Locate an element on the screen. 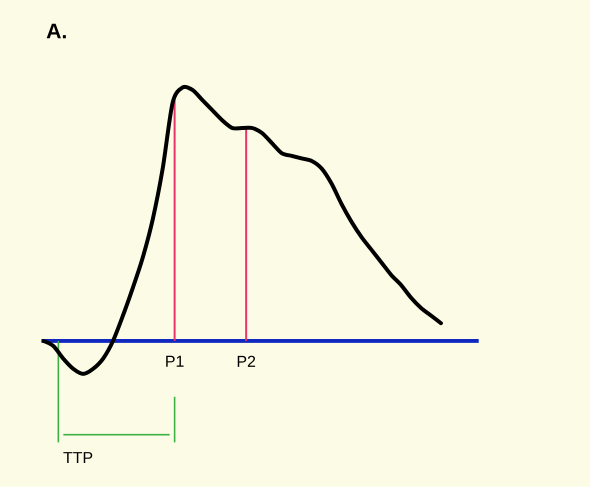  chart-title: A. is located at coordinates (56, 31).